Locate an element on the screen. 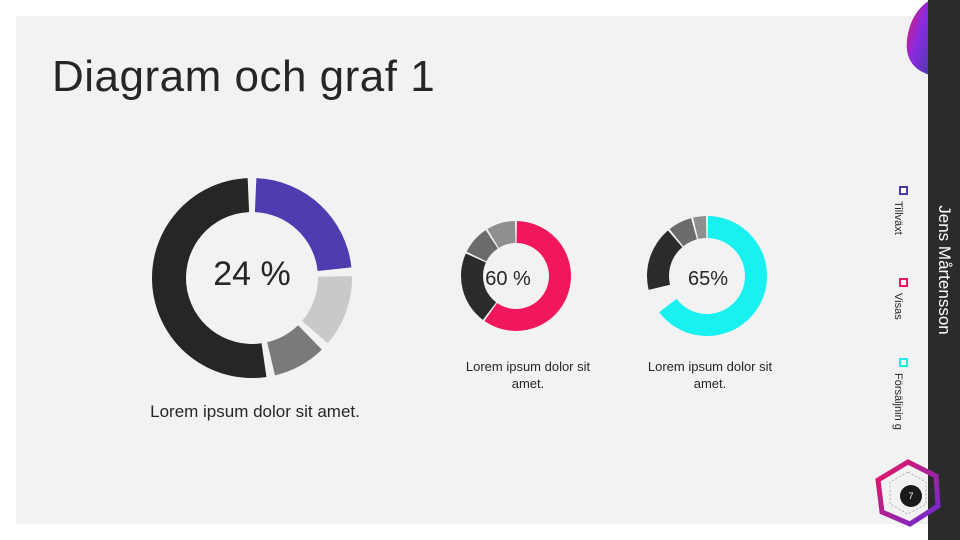  doughnut-chart-growth is located at coordinates (251, 278).